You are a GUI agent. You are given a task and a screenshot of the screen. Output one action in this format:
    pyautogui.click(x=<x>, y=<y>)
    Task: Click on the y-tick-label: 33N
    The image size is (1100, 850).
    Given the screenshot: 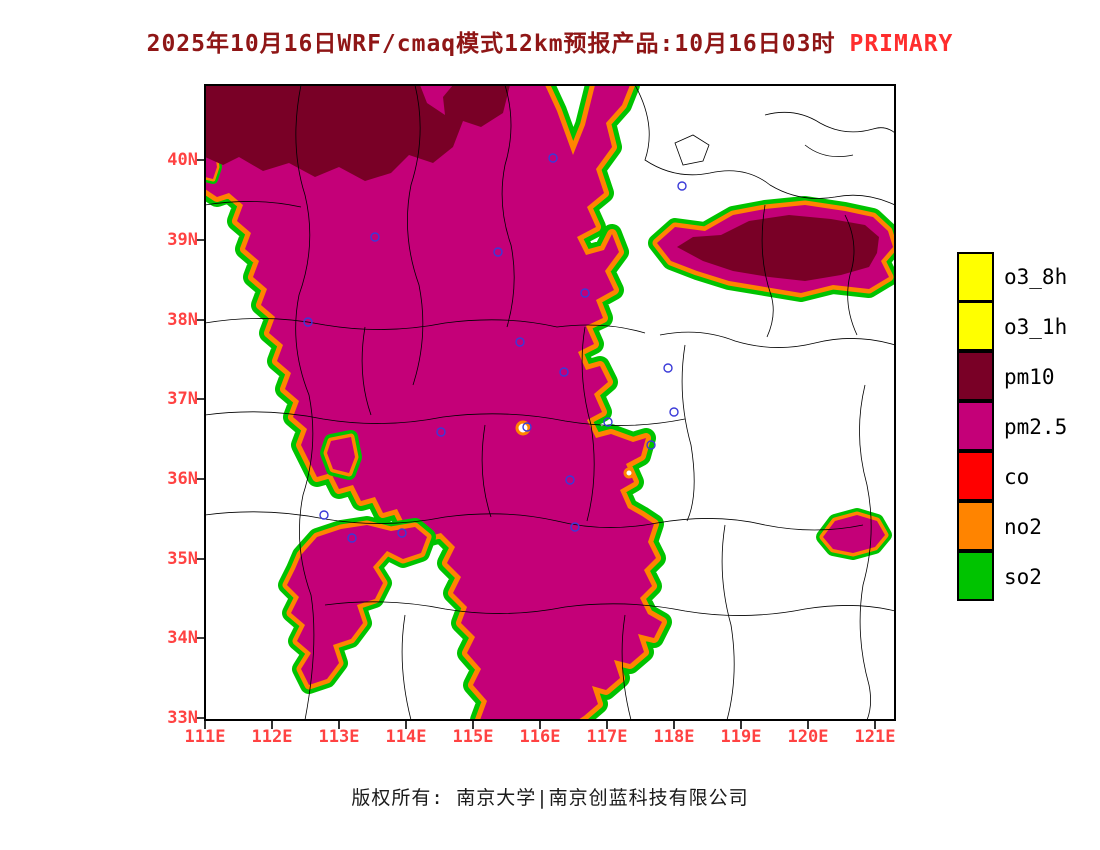 What is the action you would take?
    pyautogui.click(x=182, y=718)
    